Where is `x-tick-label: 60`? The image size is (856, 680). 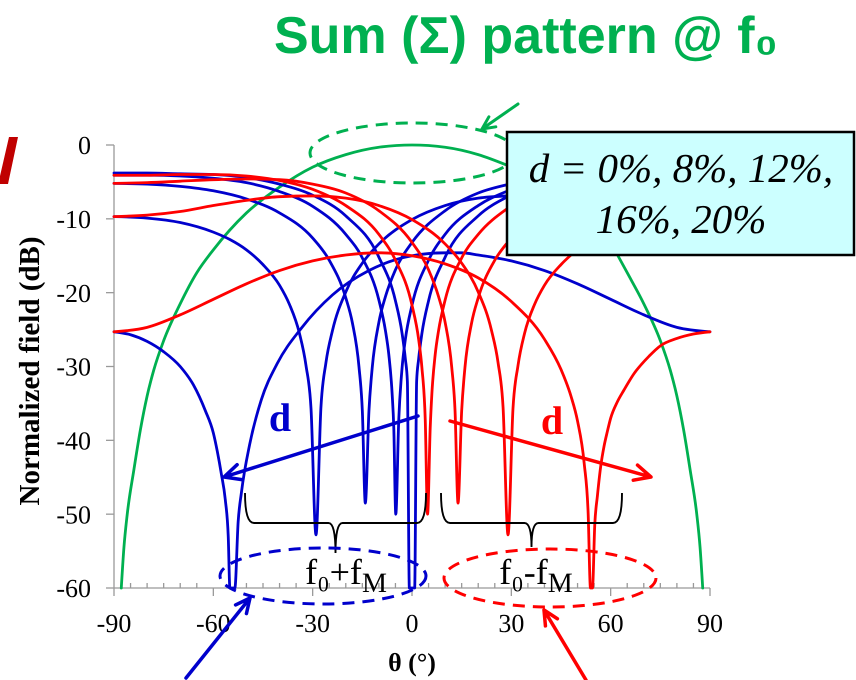 x-tick-label: 60 is located at coordinates (611, 623).